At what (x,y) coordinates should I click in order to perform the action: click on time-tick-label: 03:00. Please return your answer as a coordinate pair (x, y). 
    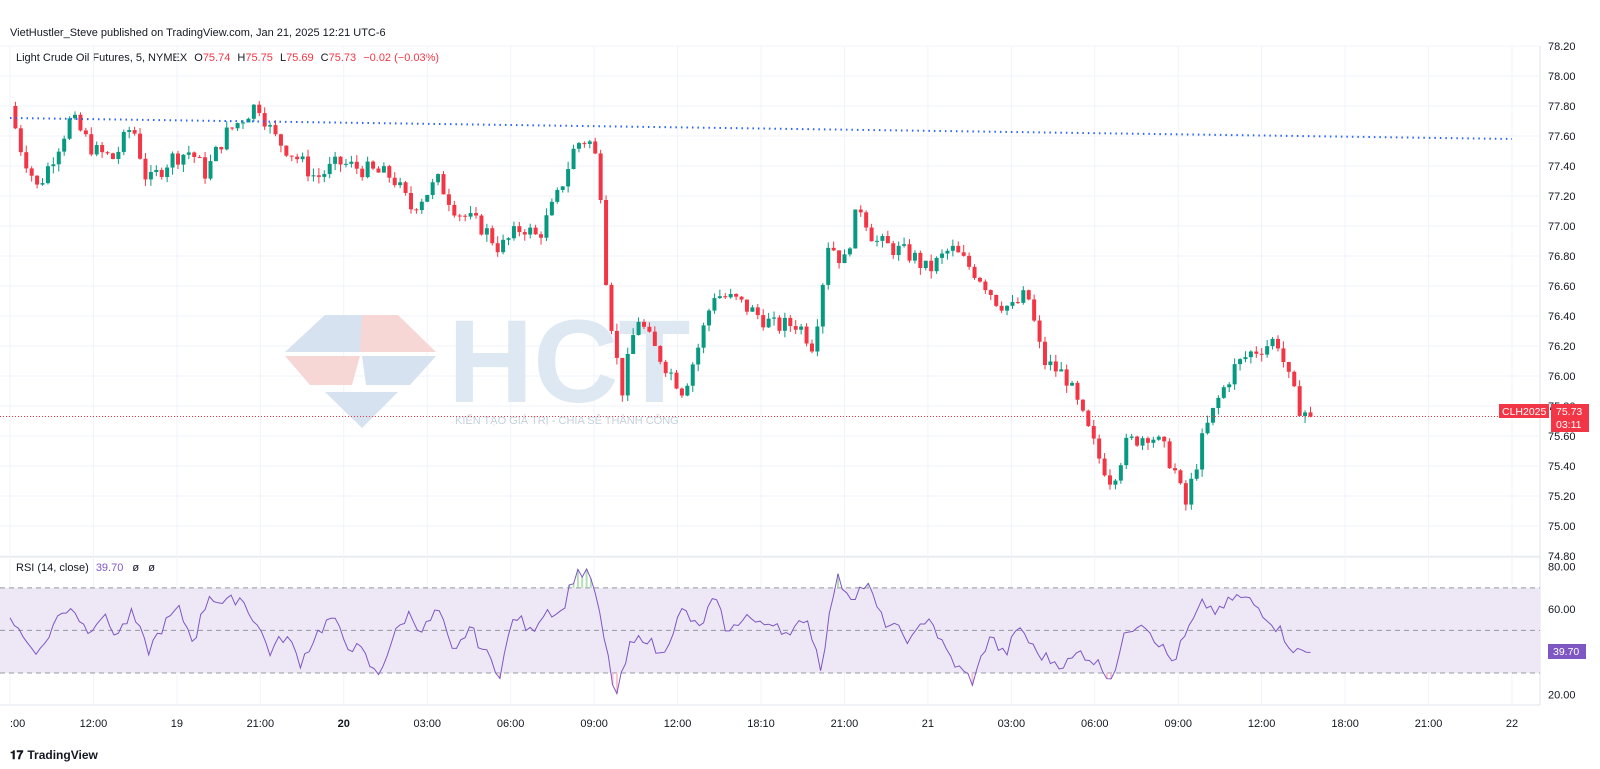
    Looking at the image, I should click on (1012, 724).